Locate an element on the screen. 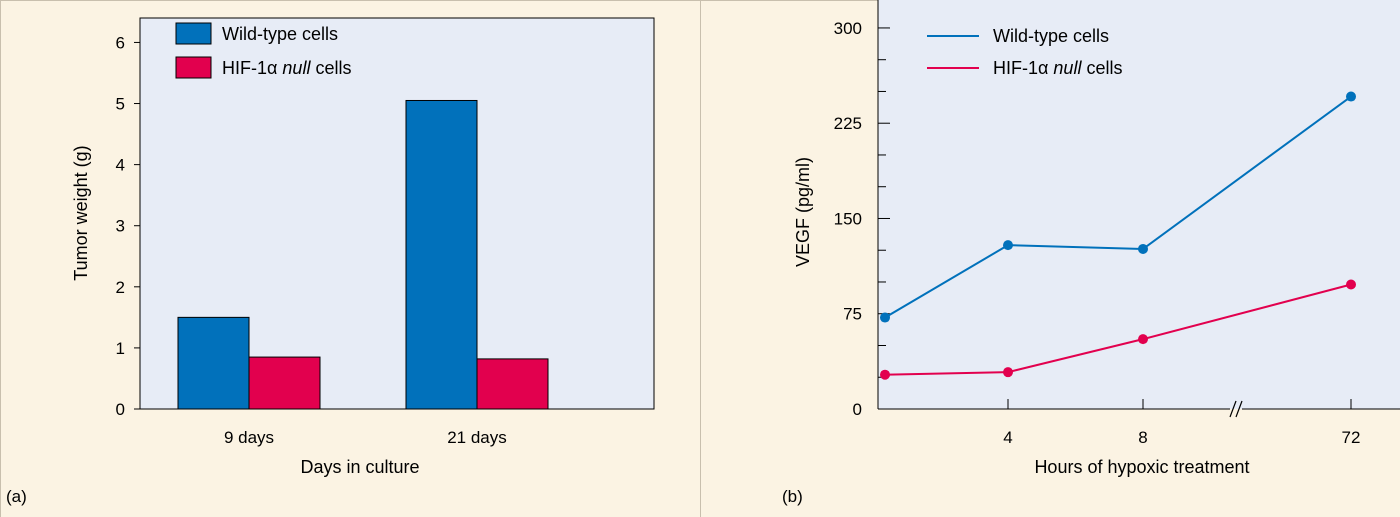  panel-b-y-ticks: 0 75 150 225 300 is located at coordinates (862, 219).